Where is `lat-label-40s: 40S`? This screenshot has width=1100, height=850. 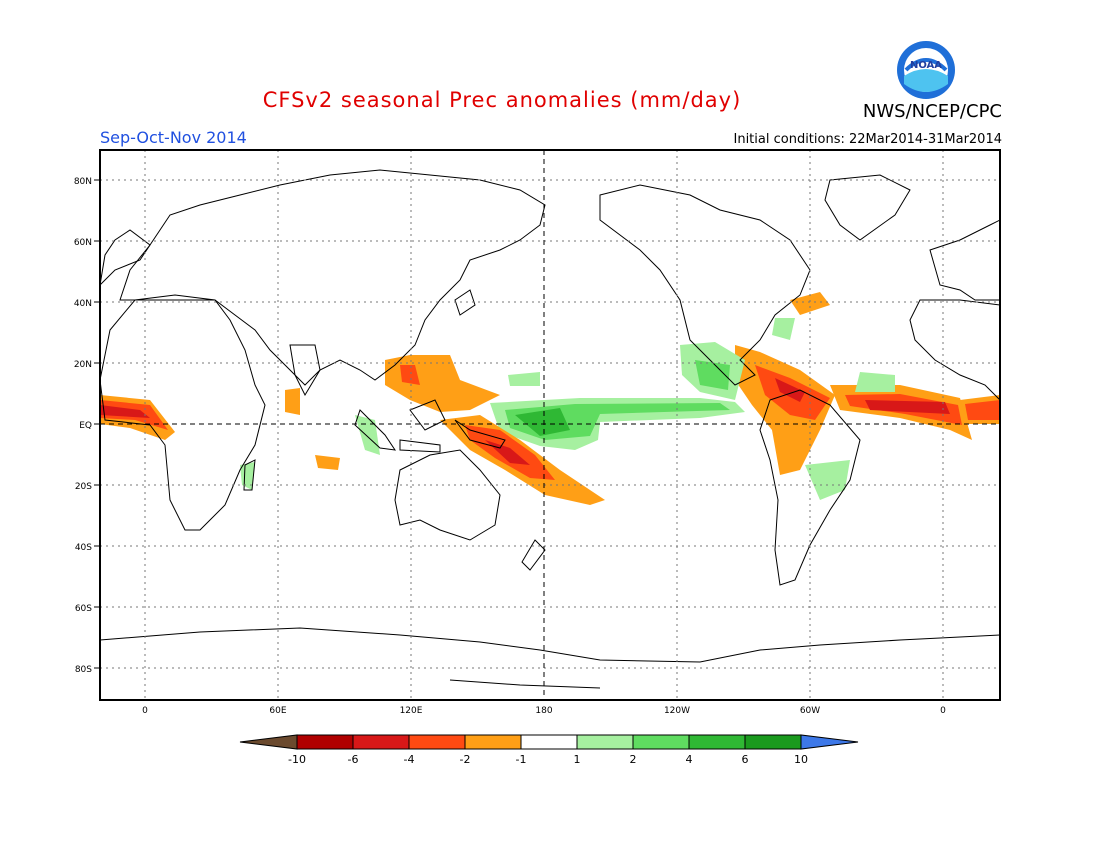
lat-label-40s: 40S is located at coordinates (83, 548).